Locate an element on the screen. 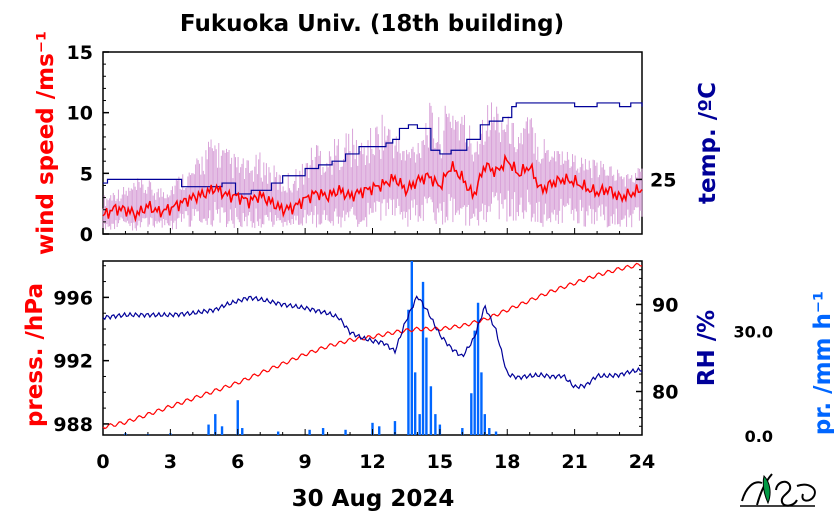  wind-axis-label: wind speed /ms⁻¹ is located at coordinates (46, 143).